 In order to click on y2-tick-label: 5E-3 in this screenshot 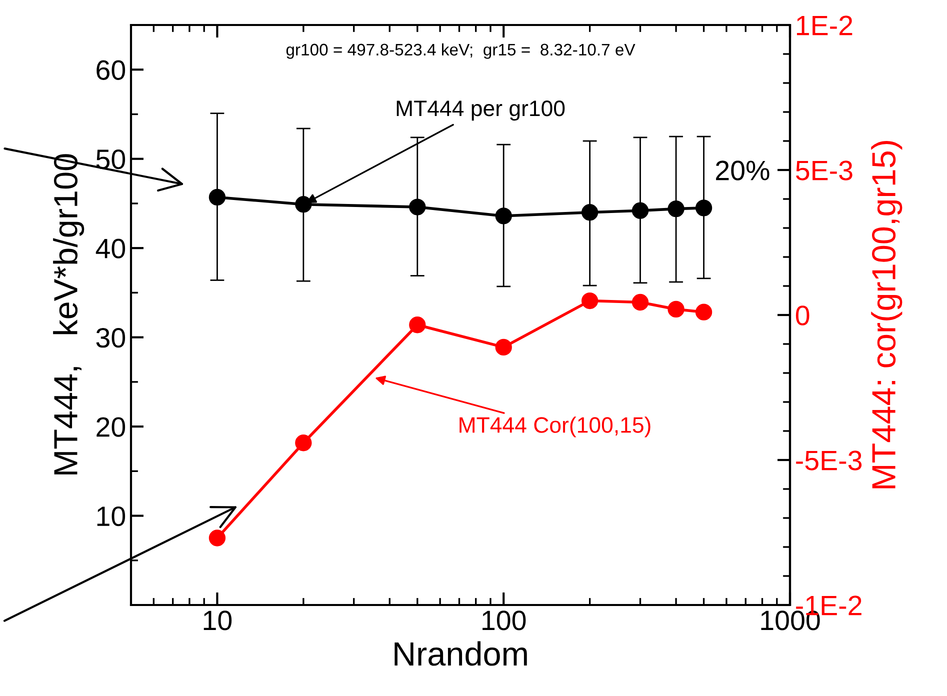, I will do `click(824, 170)`.